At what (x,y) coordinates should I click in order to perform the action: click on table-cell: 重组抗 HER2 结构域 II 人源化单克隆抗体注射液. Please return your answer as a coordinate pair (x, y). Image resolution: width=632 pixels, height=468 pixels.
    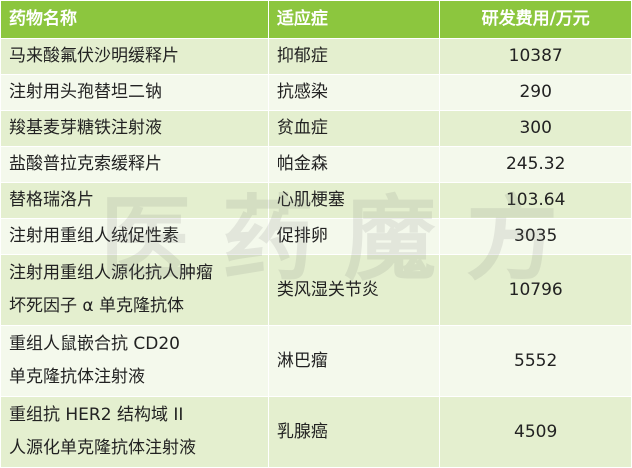
    Looking at the image, I should click on (134, 432).